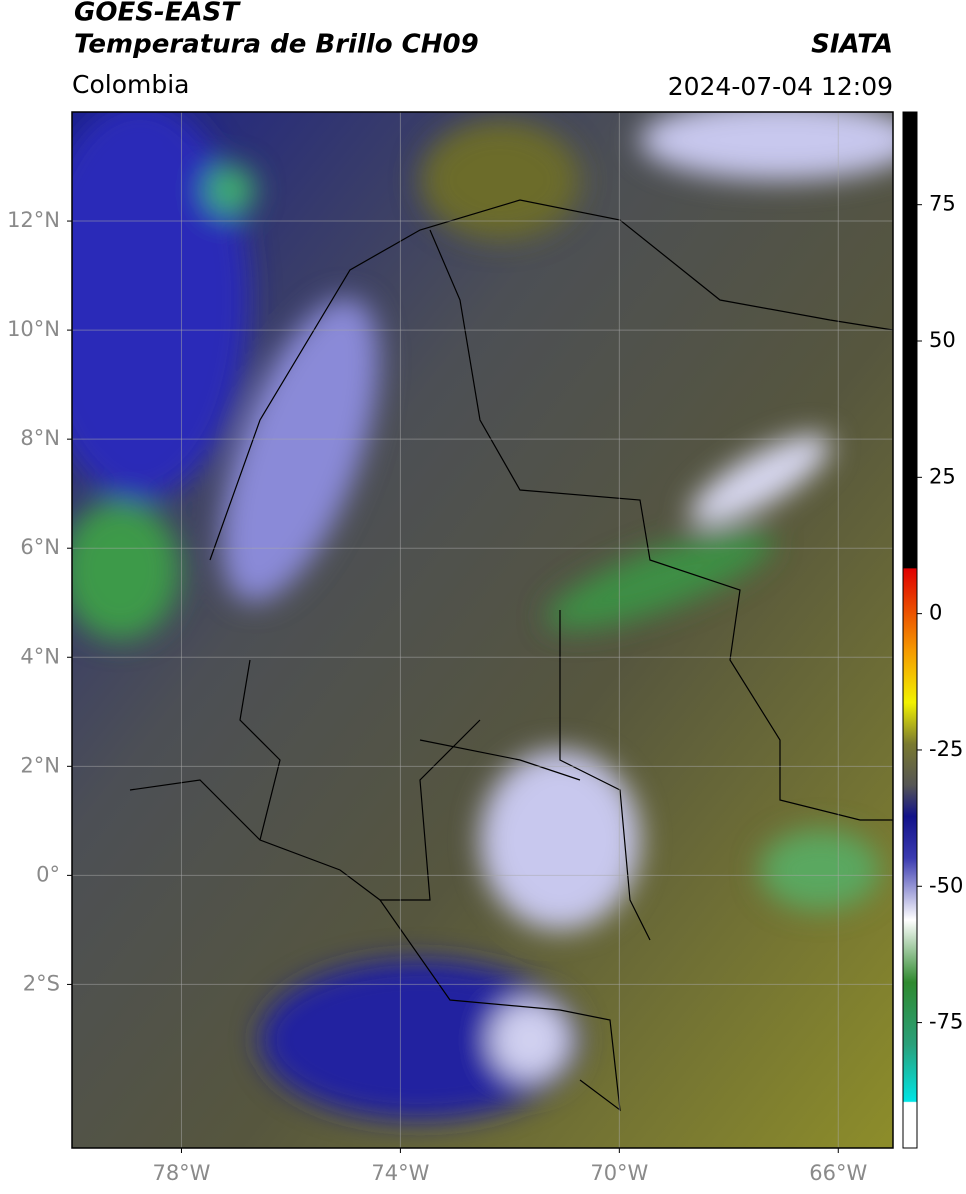 This screenshot has width=966, height=1194. Describe the element at coordinates (40, 765) in the screenshot. I see `lat-tick-label: 2°N` at that location.